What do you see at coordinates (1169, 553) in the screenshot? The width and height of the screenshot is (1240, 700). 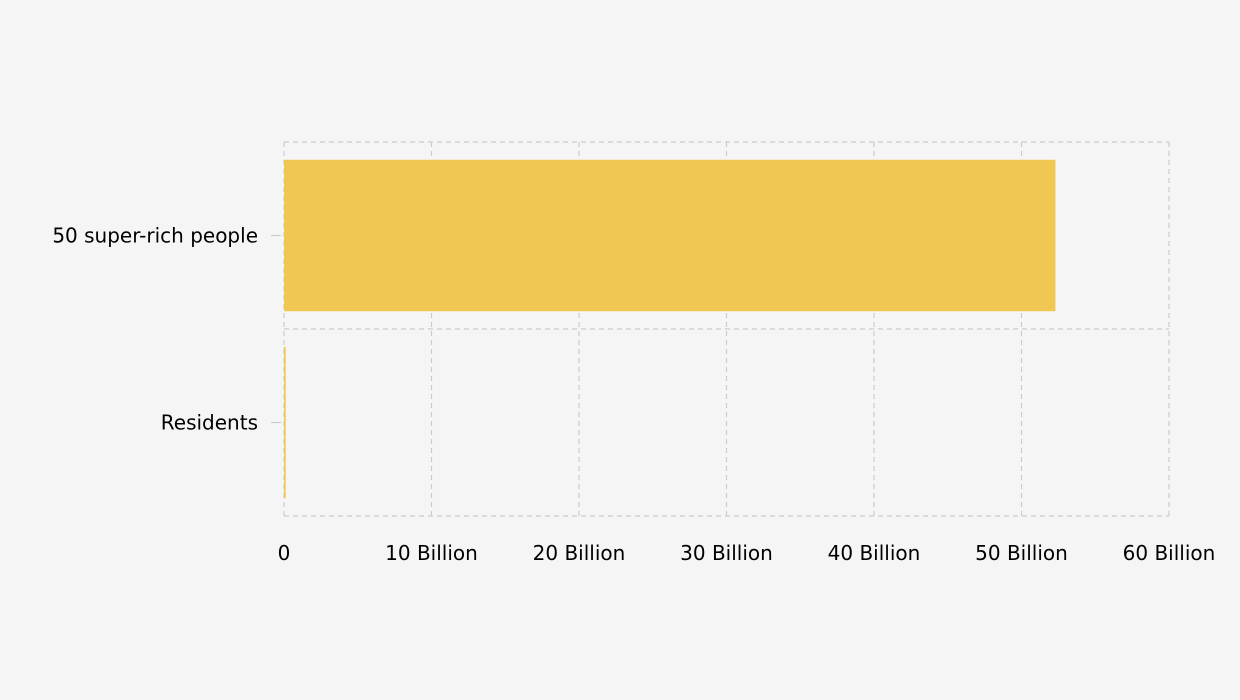 I see `x-tick-label: 60 Billion` at bounding box center [1169, 553].